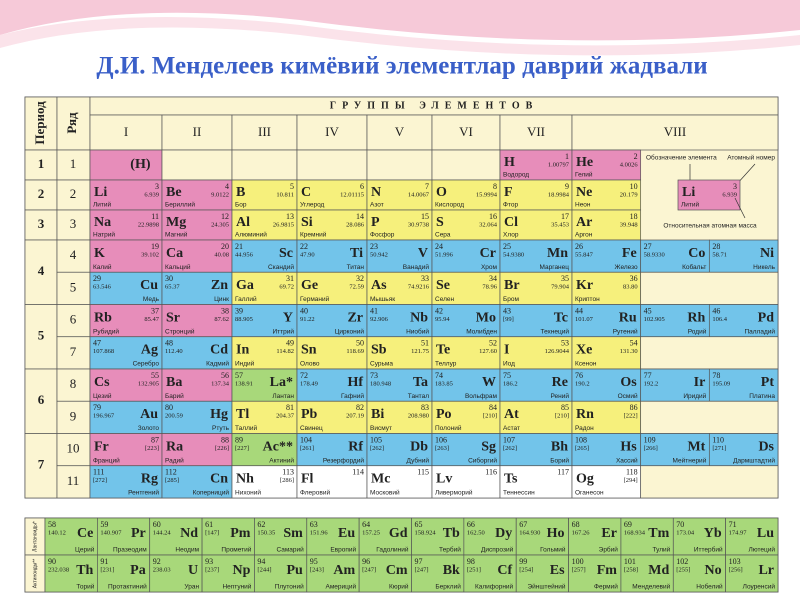  Describe the element at coordinates (529, 532) in the screenshot. I see `atomic-mass: 164.930` at that location.